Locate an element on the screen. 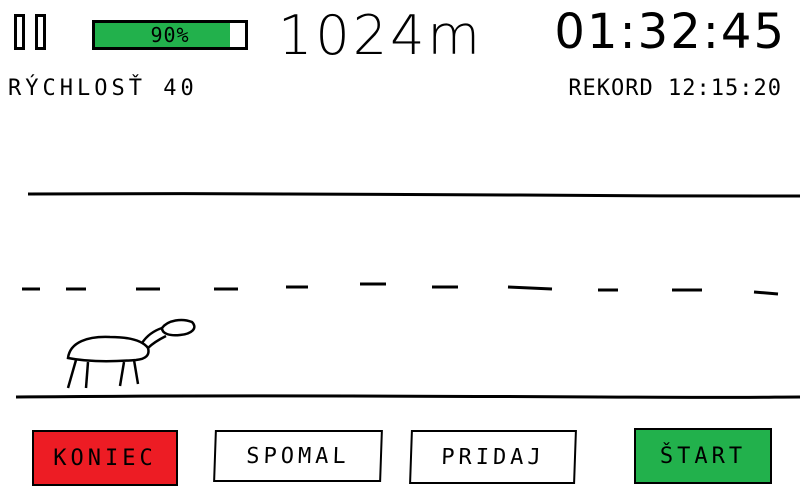 The height and width of the screenshot is (500, 800). speed-up-button: PRIDAJ is located at coordinates (493, 457).